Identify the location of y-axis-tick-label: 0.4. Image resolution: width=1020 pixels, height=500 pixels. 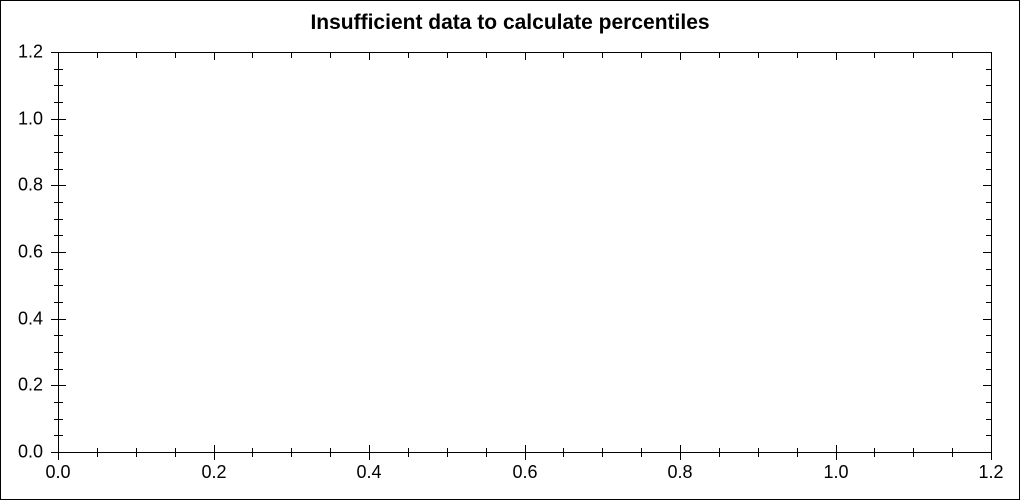
(30, 318).